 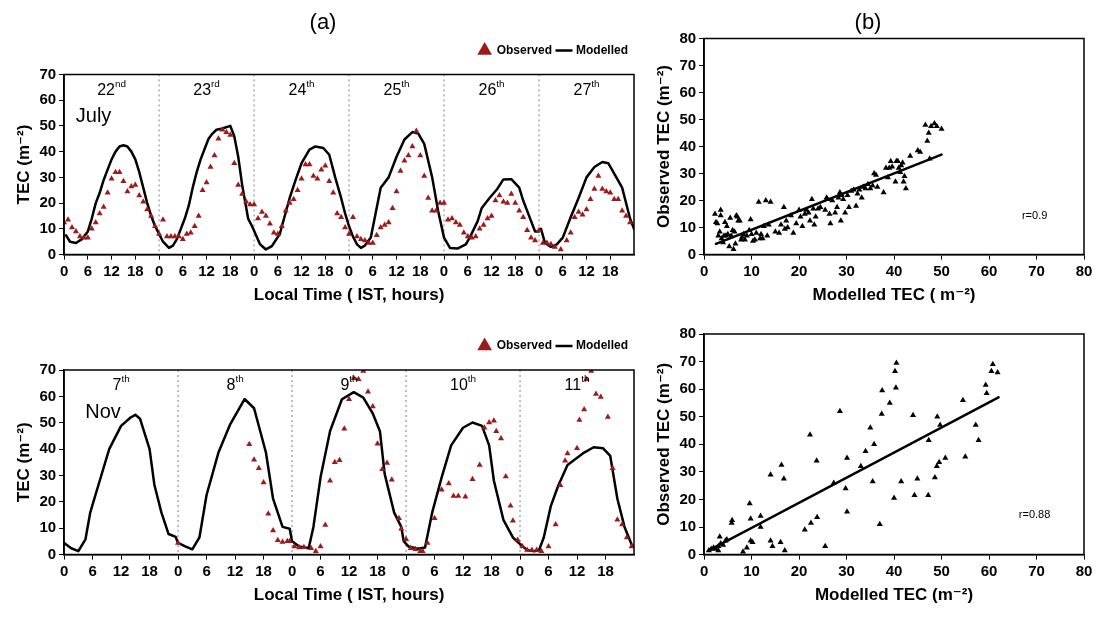 What do you see at coordinates (894, 295) in the screenshot?
I see `x-axis-title: Modelled TEC ( m⁻²)` at bounding box center [894, 295].